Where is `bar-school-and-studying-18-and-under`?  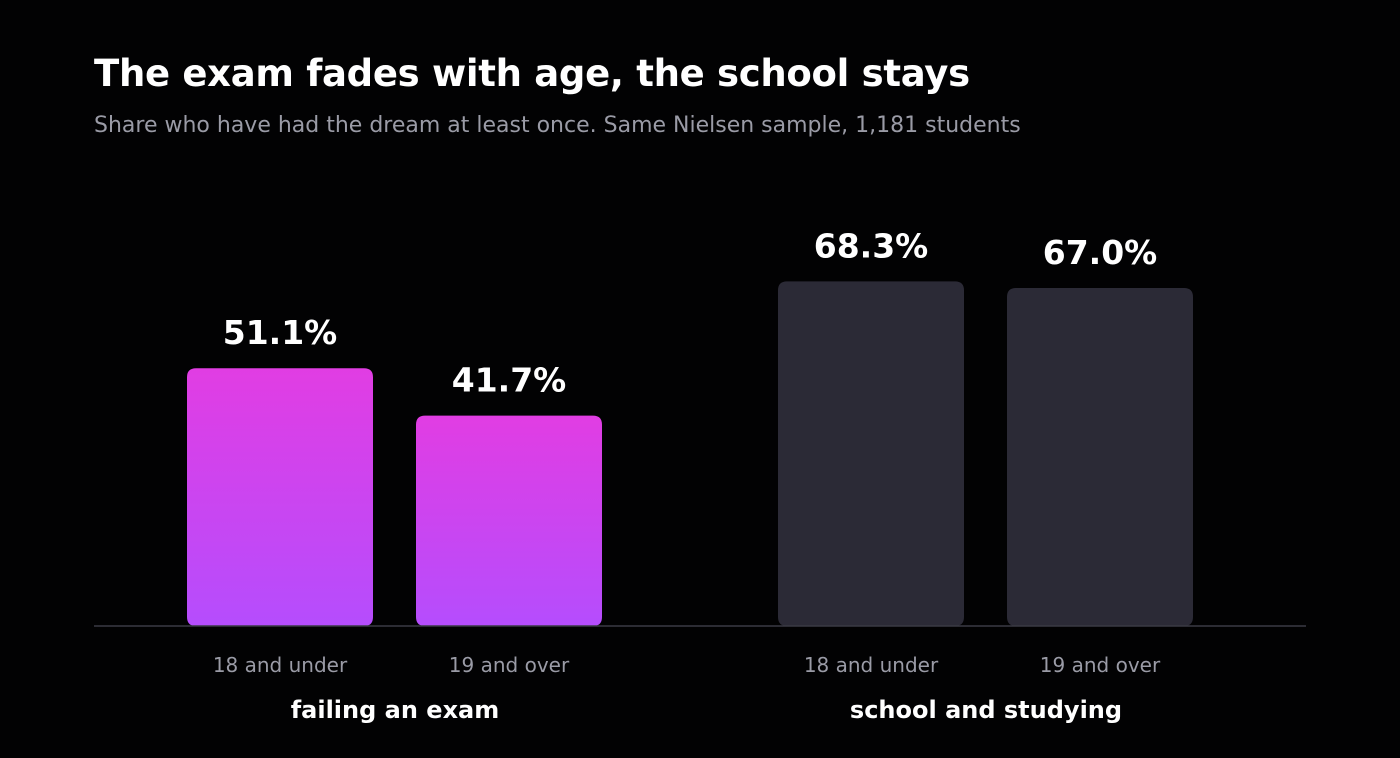 bar-school-and-studying-18-and-under is located at coordinates (871, 453).